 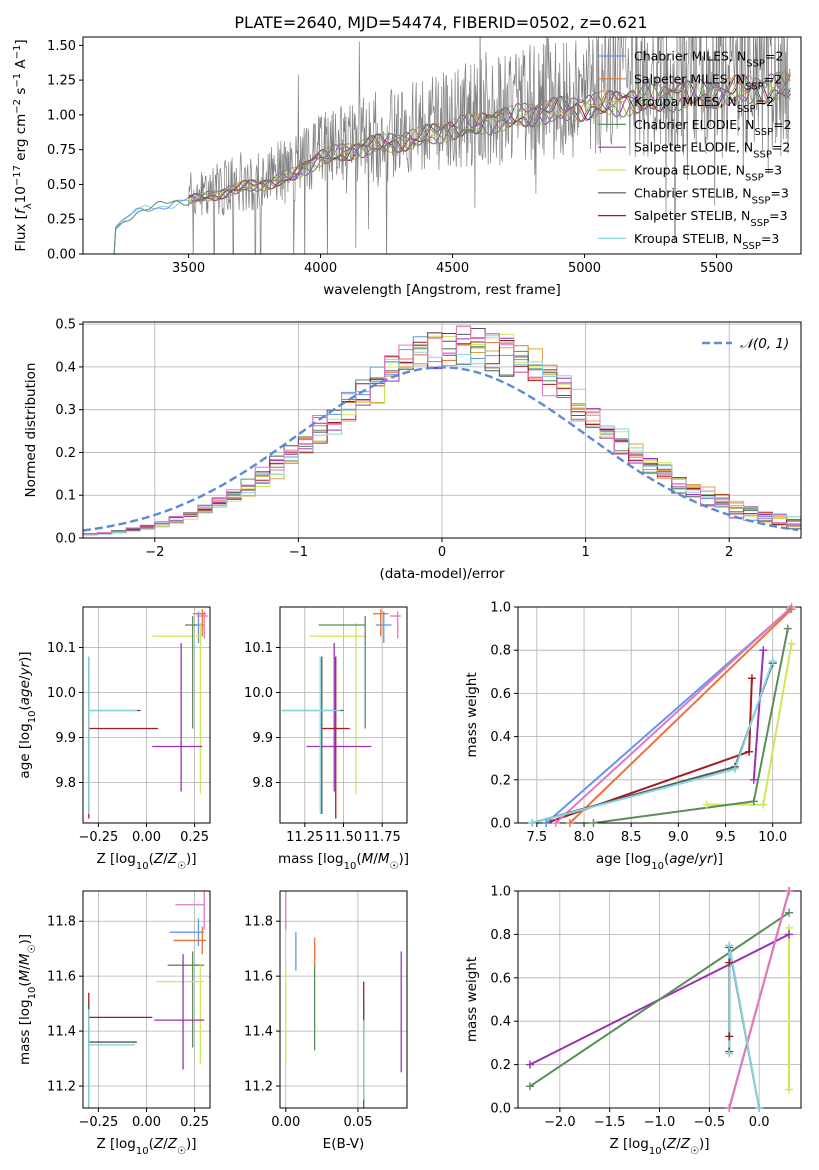 I want to click on mass-age-ytick-label: 9.8, so click(x=262, y=783).